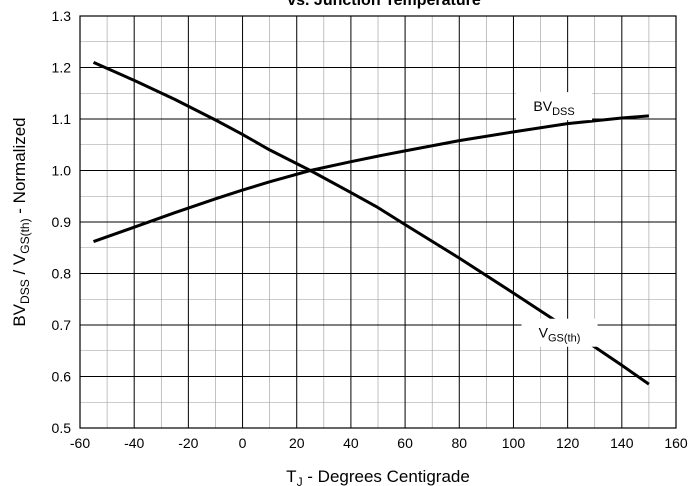 The image size is (691, 486). Describe the element at coordinates (62, 428) in the screenshot. I see `y-tick-label: 0.5` at that location.